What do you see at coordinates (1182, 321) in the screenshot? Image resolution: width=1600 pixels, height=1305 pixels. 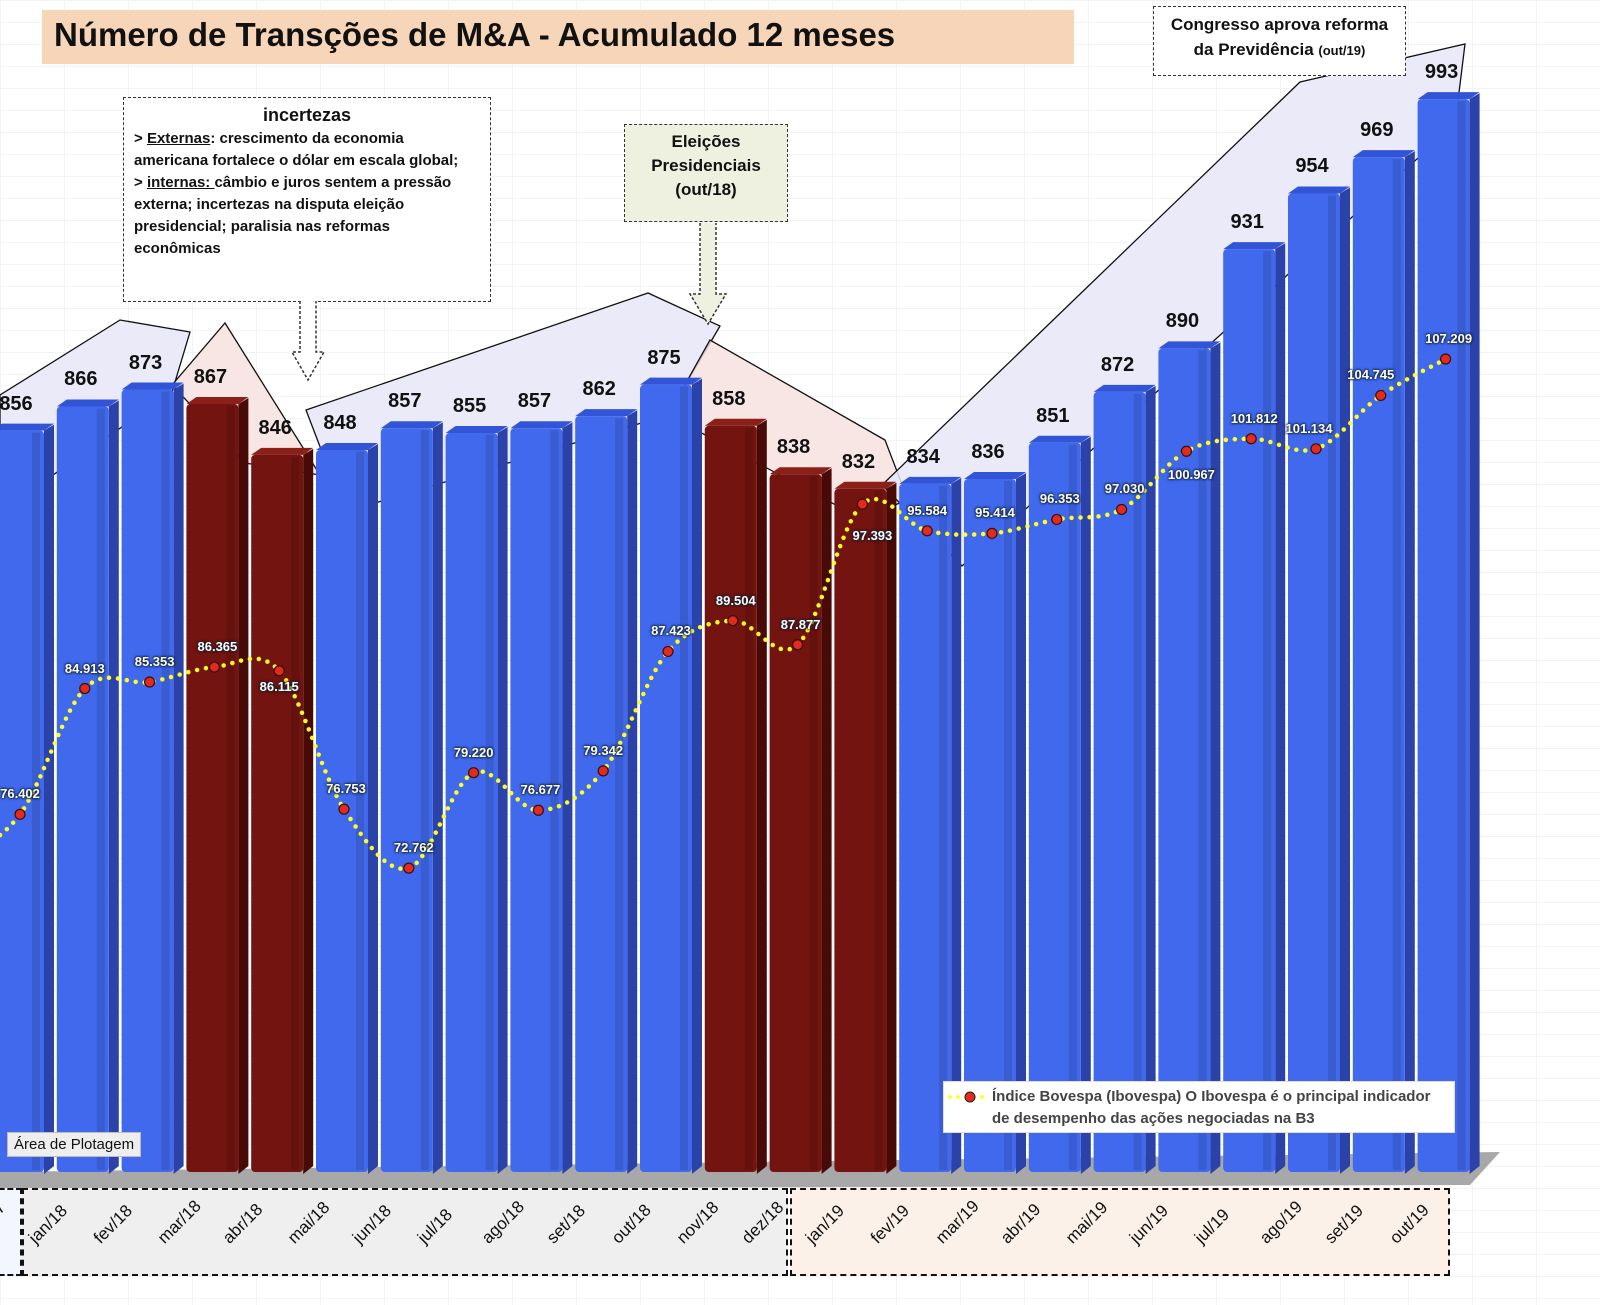 I see `bar-value-label: 890` at bounding box center [1182, 321].